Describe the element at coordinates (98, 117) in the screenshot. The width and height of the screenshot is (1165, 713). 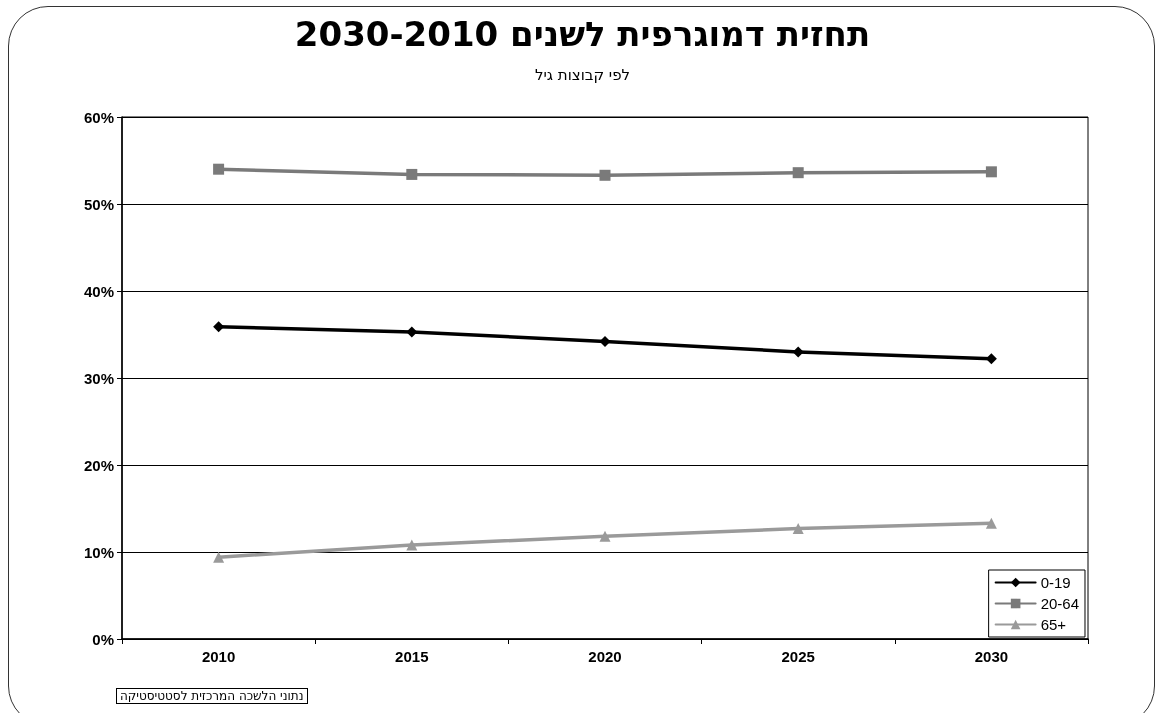
I see `y-tick-label: 60%` at that location.